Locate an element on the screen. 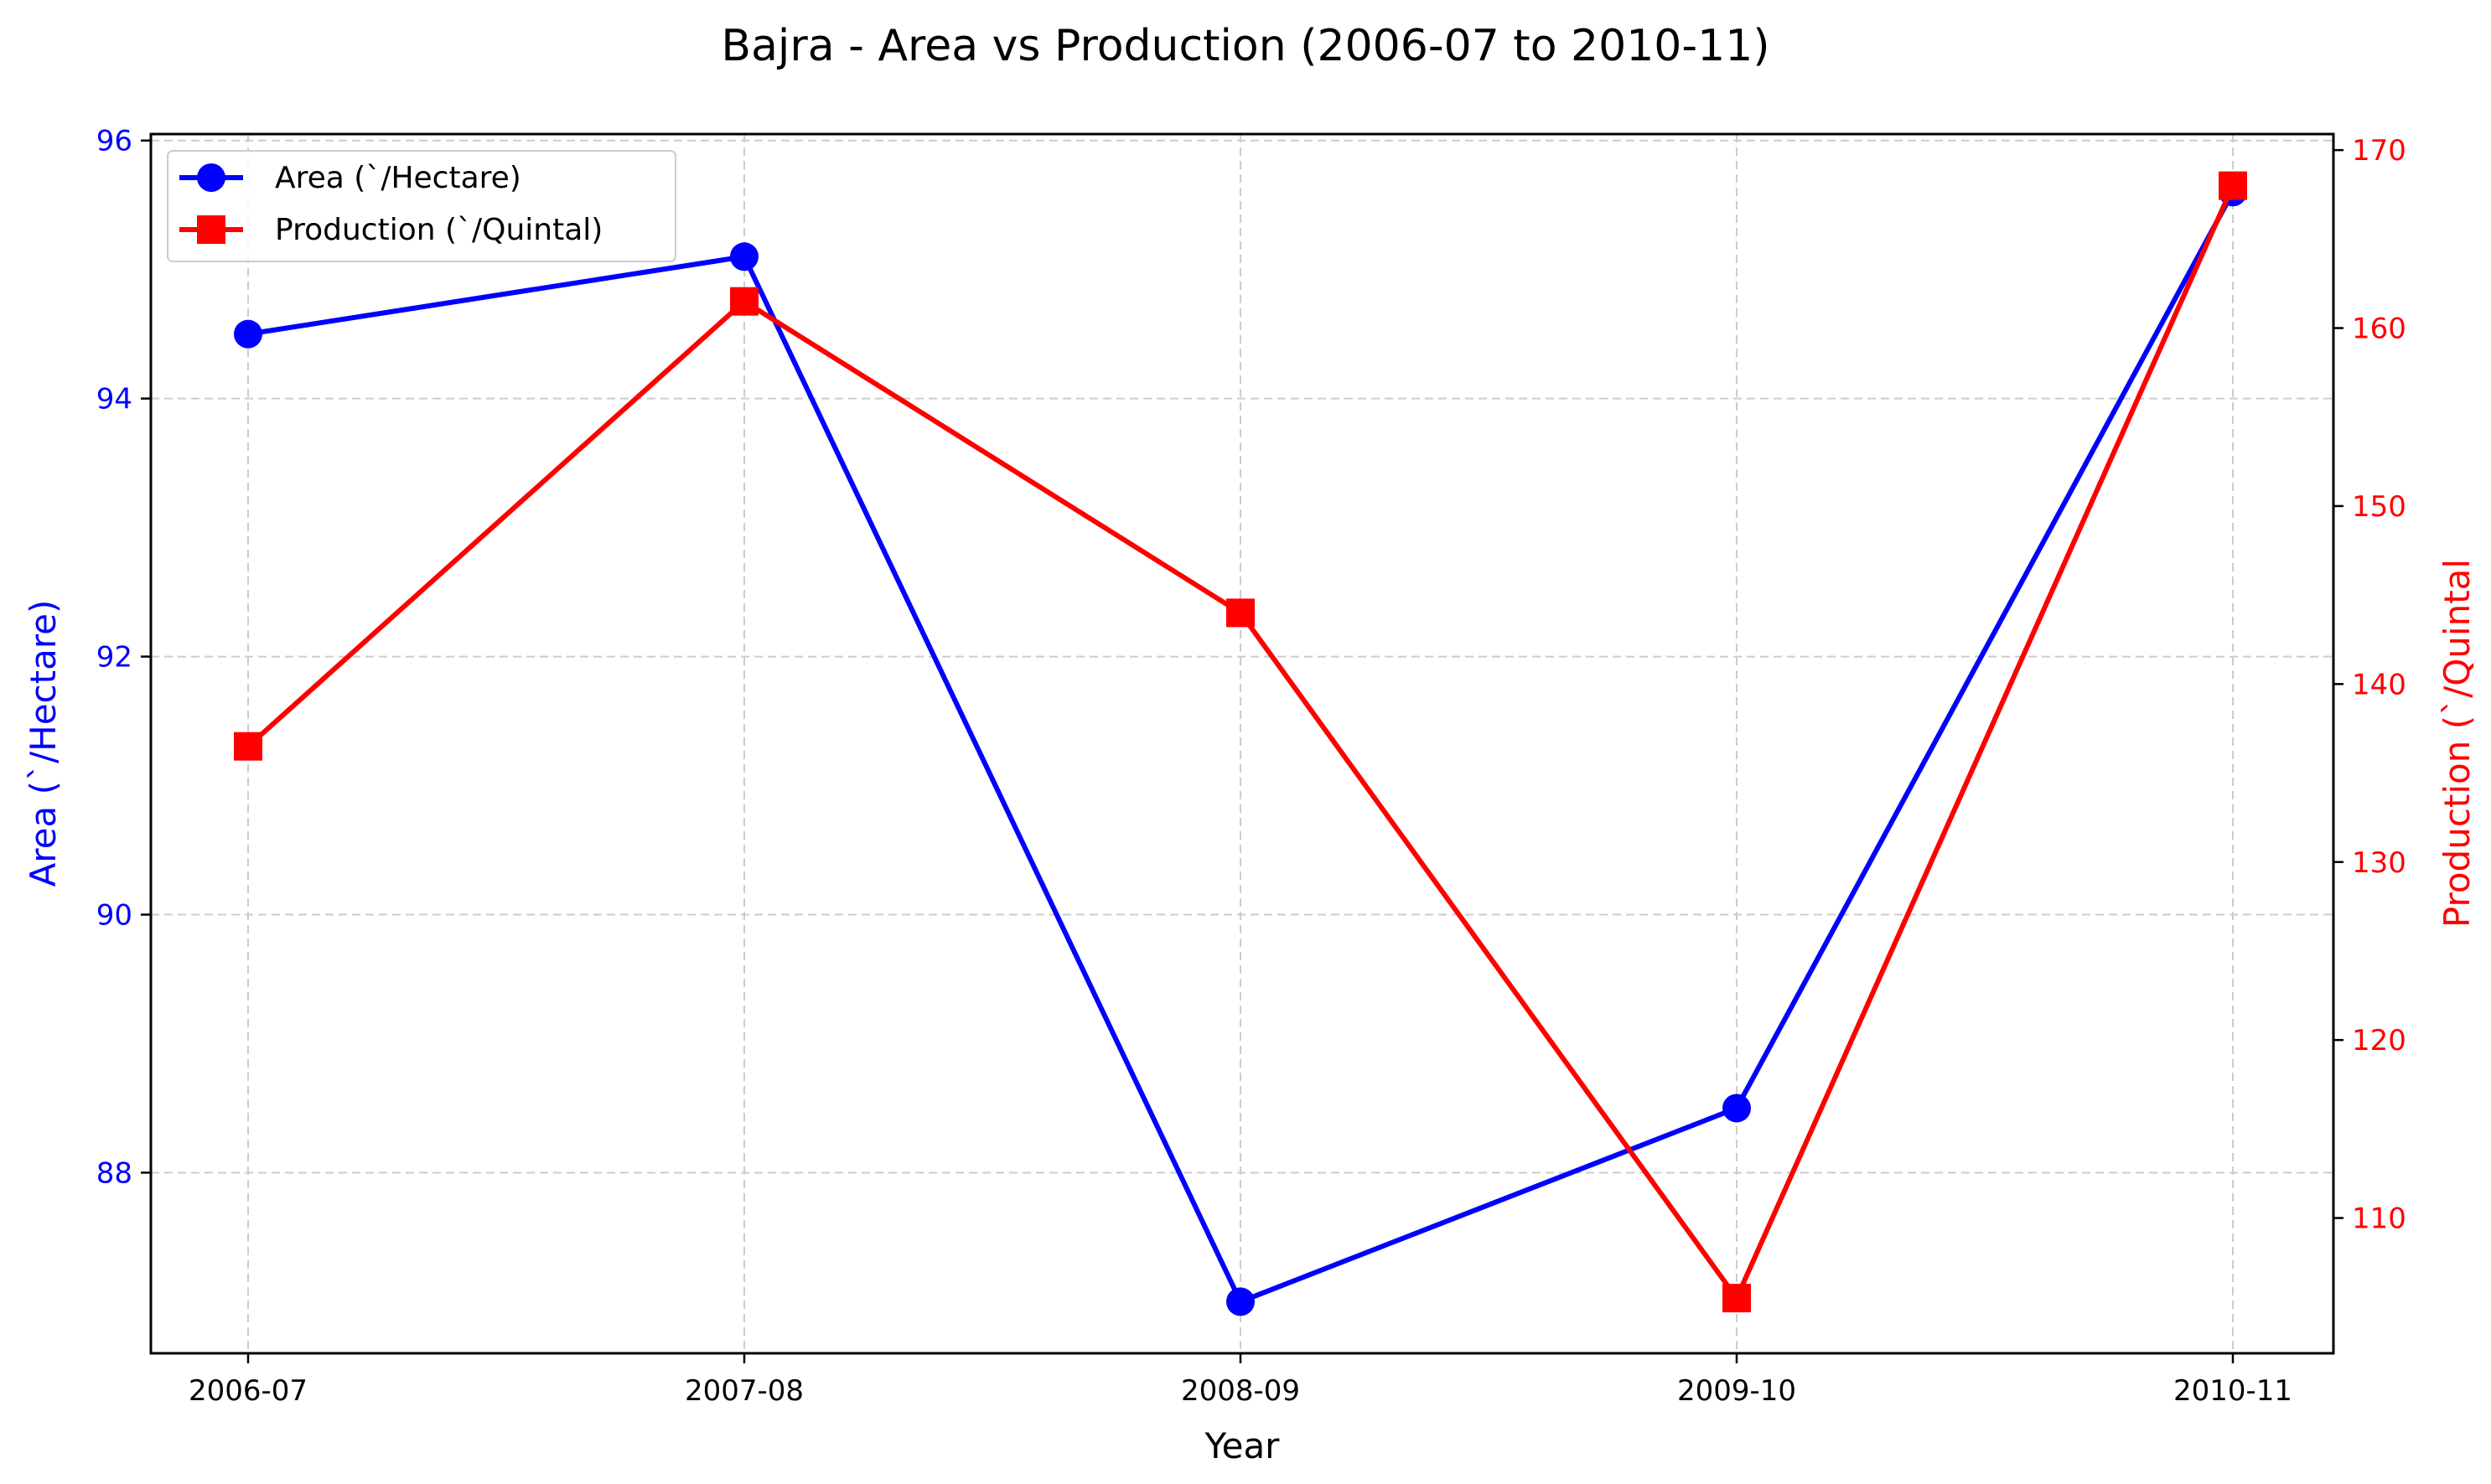 The image size is (2491, 1484). legend-label: Area (`/Hectare) is located at coordinates (398, 178).